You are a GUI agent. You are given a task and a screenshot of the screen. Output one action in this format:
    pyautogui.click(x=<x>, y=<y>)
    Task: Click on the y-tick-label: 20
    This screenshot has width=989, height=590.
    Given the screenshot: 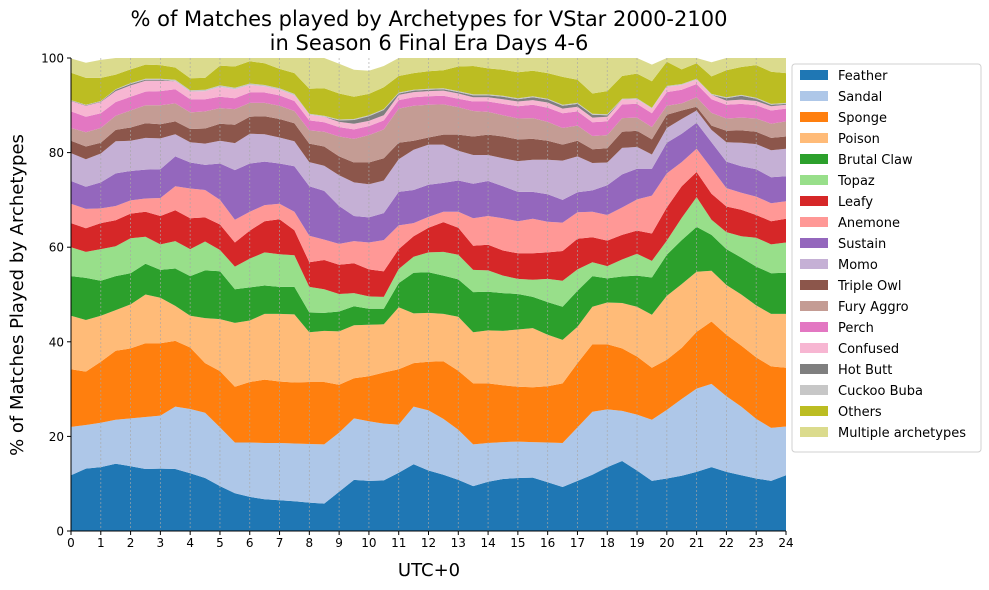 What is the action you would take?
    pyautogui.click(x=56, y=437)
    